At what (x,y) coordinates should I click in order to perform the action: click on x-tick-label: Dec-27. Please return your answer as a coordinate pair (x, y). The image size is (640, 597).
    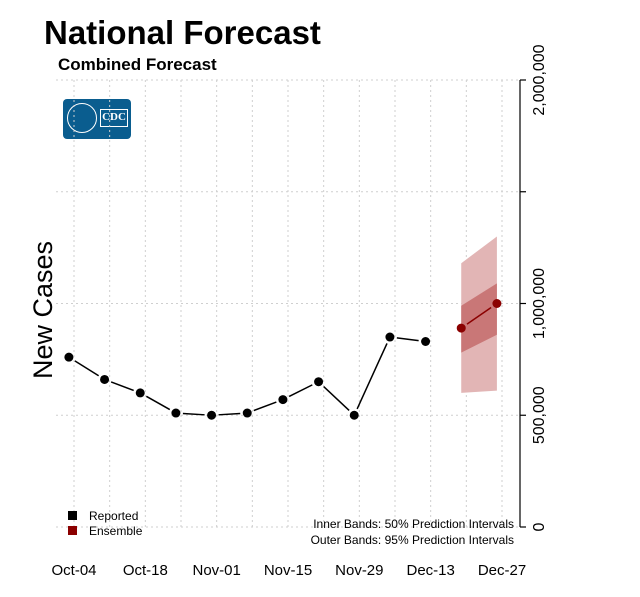
    Looking at the image, I should click on (502, 570).